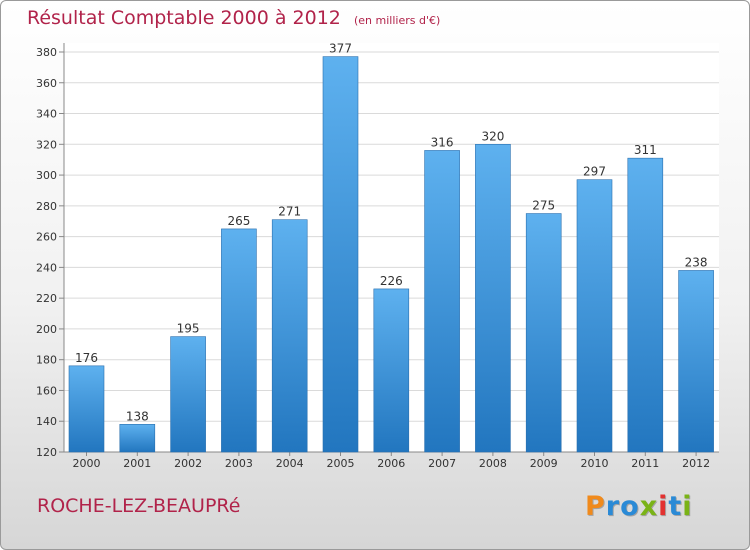  Describe the element at coordinates (46, 175) in the screenshot. I see `y-tick-label: 300` at that location.